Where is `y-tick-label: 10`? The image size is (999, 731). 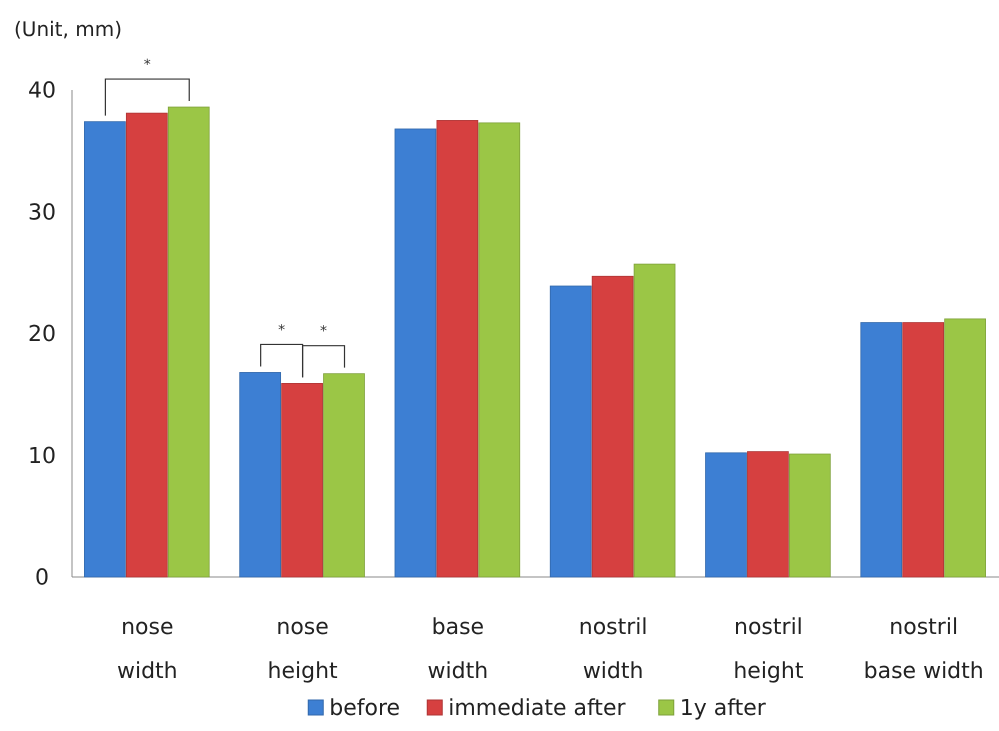 y-tick-label: 10 is located at coordinates (42, 456).